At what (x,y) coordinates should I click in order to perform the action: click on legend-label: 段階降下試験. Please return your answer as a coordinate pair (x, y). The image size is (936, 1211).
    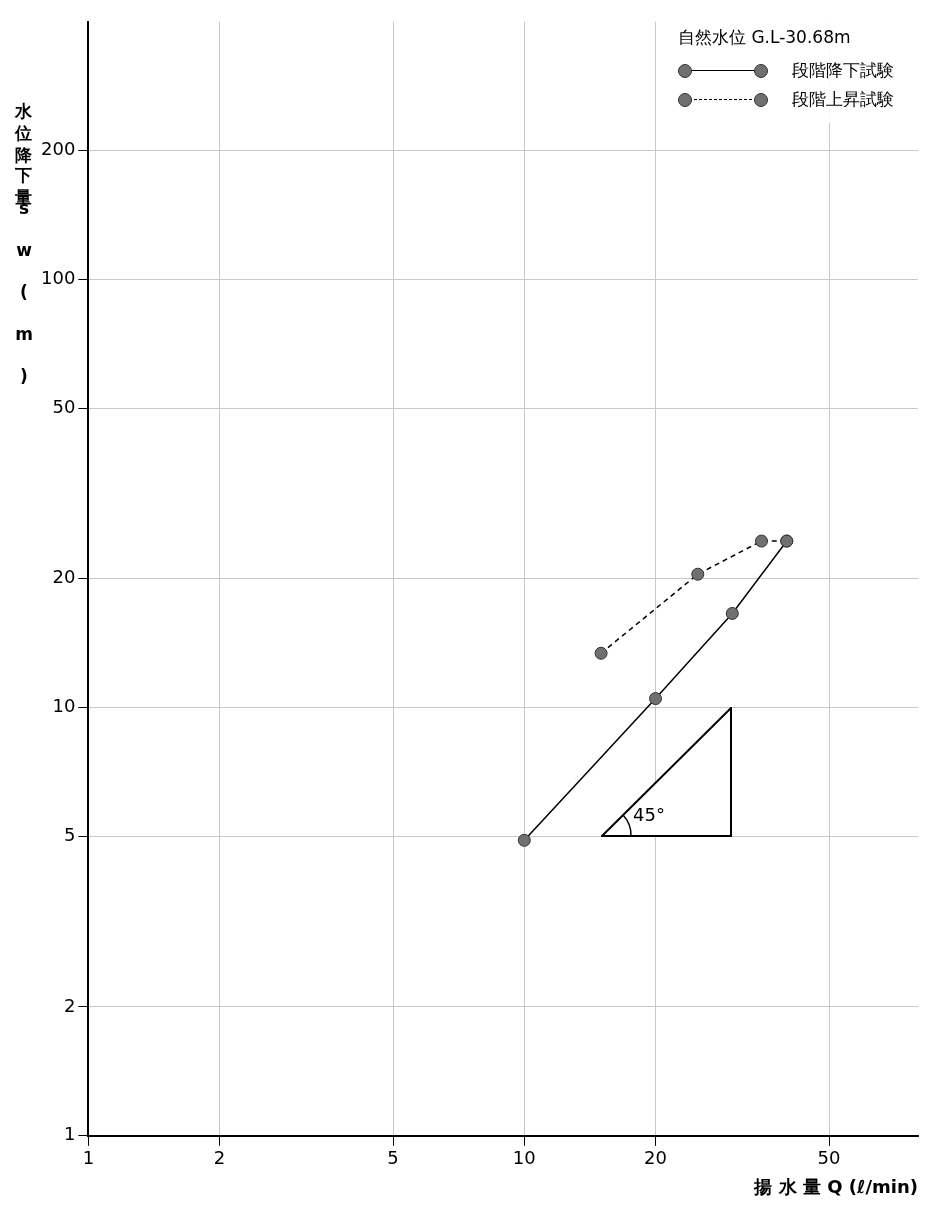
    Looking at the image, I should click on (843, 70).